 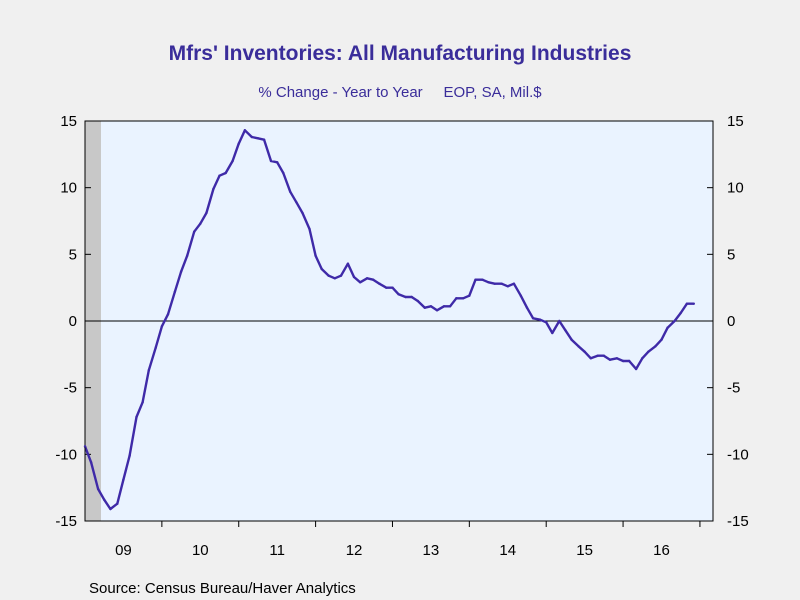 What do you see at coordinates (68, 121) in the screenshot?
I see `y-tick-label-left: 15` at bounding box center [68, 121].